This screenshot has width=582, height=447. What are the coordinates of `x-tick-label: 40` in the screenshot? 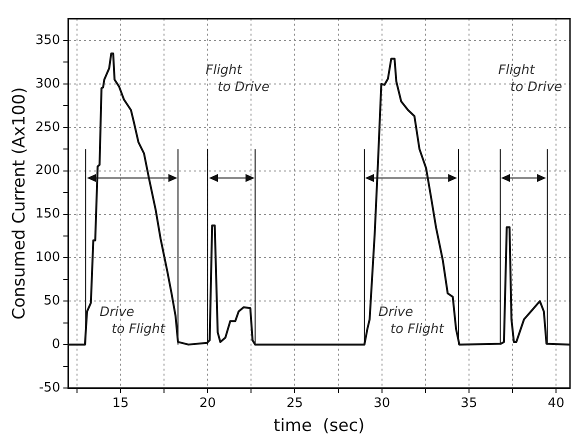 It's located at (556, 404).